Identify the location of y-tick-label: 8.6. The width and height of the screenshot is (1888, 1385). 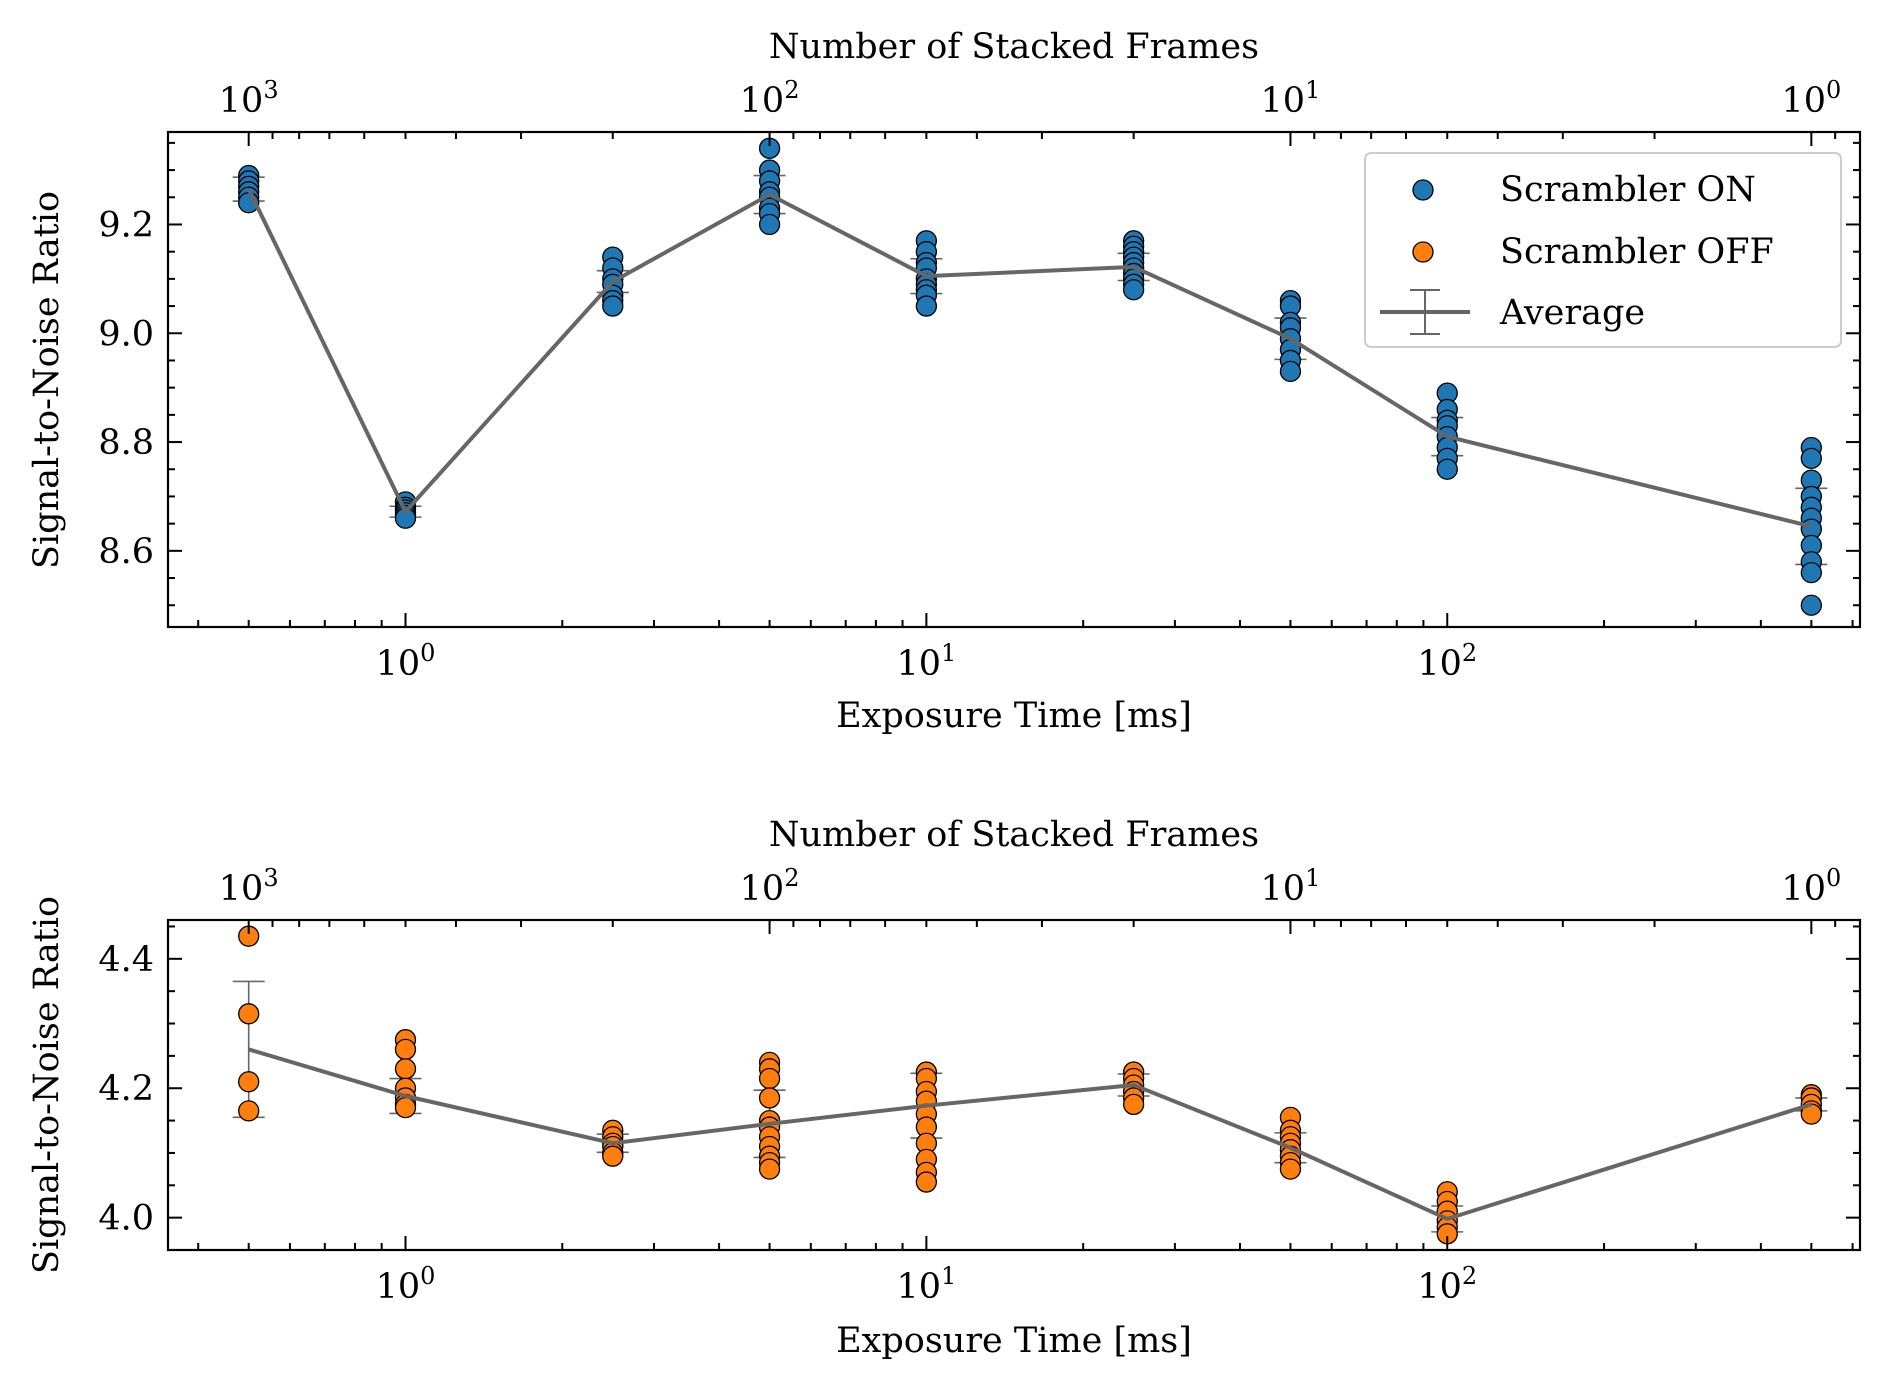
(126, 552).